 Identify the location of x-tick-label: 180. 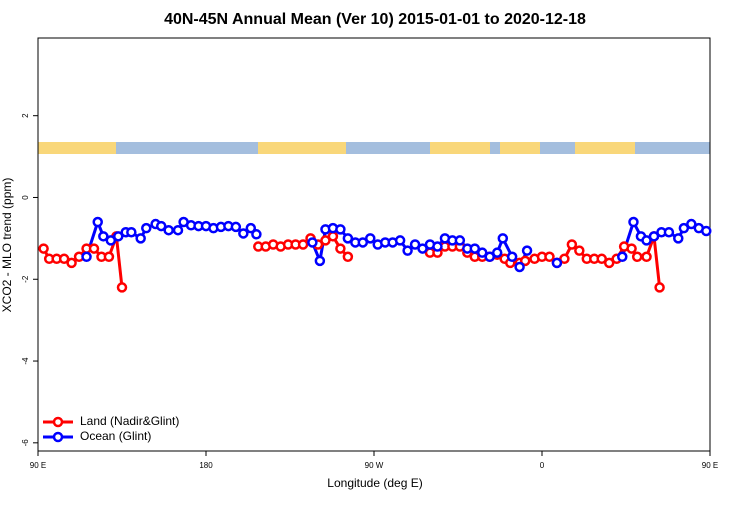
(206, 465).